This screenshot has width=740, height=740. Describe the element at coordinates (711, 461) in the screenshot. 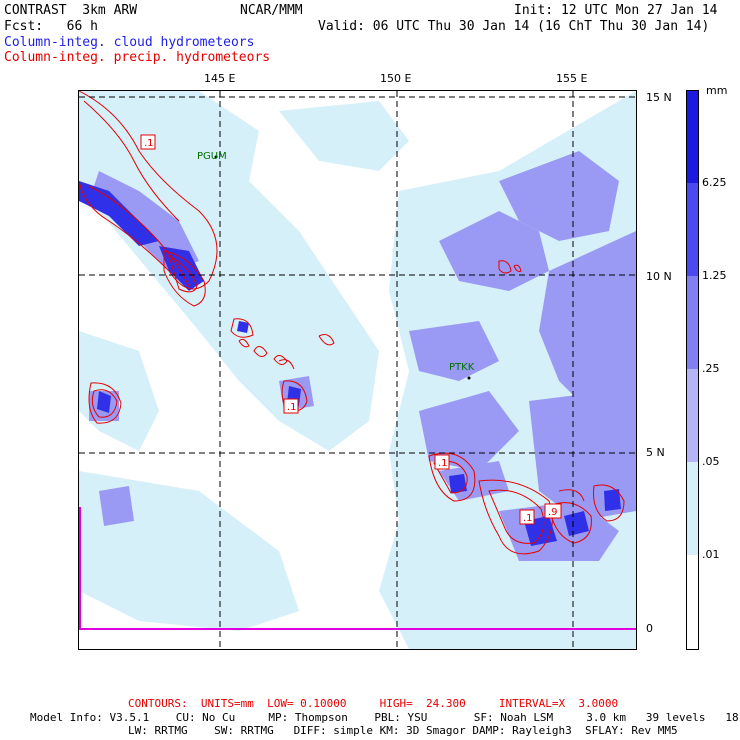

I see `legend-tick: .05` at that location.